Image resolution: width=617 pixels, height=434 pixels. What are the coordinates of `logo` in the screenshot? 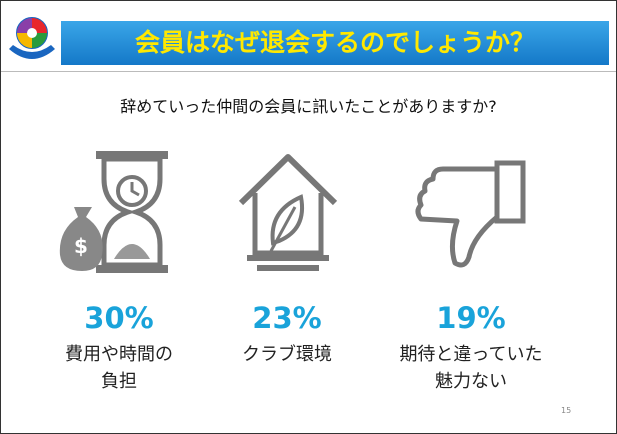 It's located at (32, 38).